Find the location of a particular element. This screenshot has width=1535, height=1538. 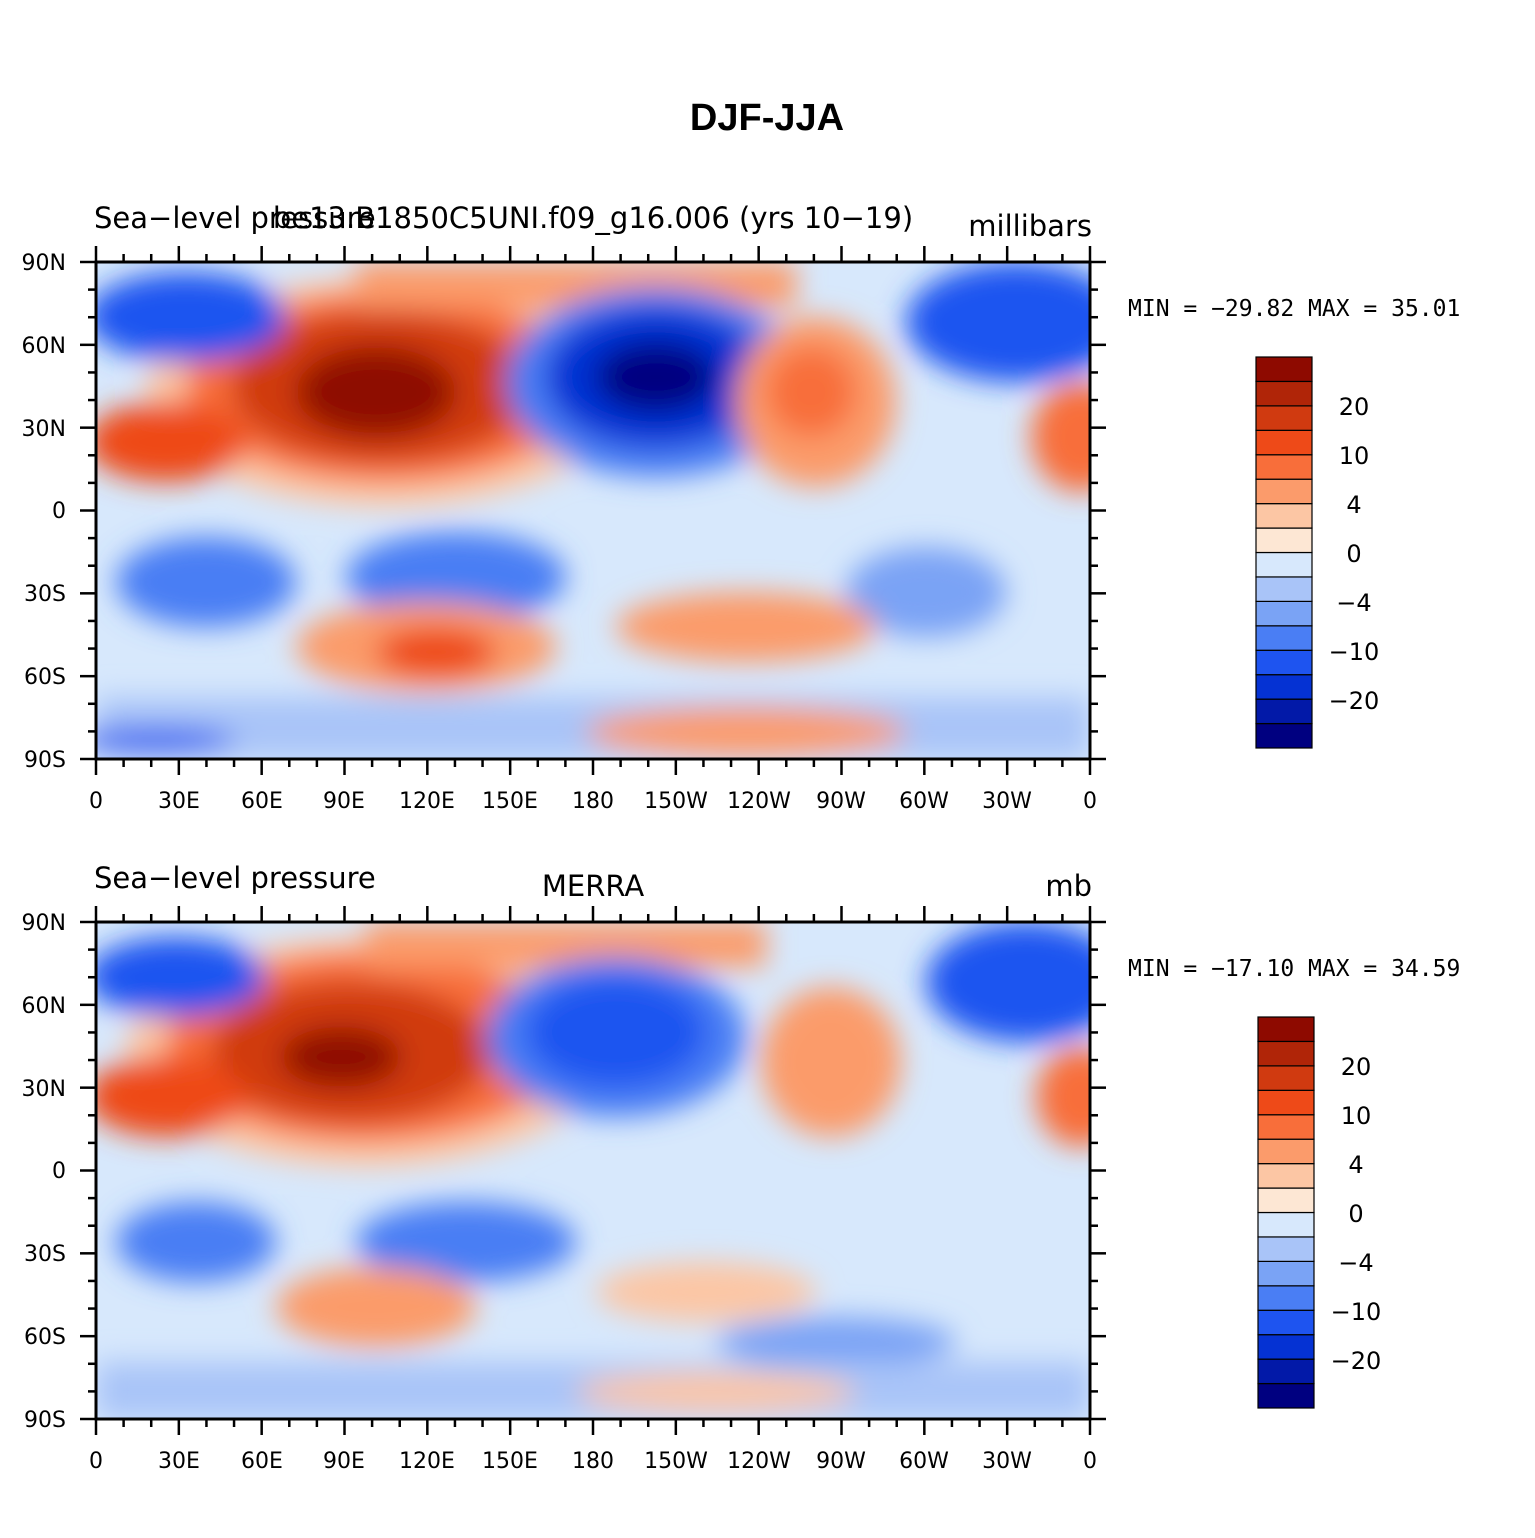

figure-title: DJF-JJA is located at coordinates (767, 118).